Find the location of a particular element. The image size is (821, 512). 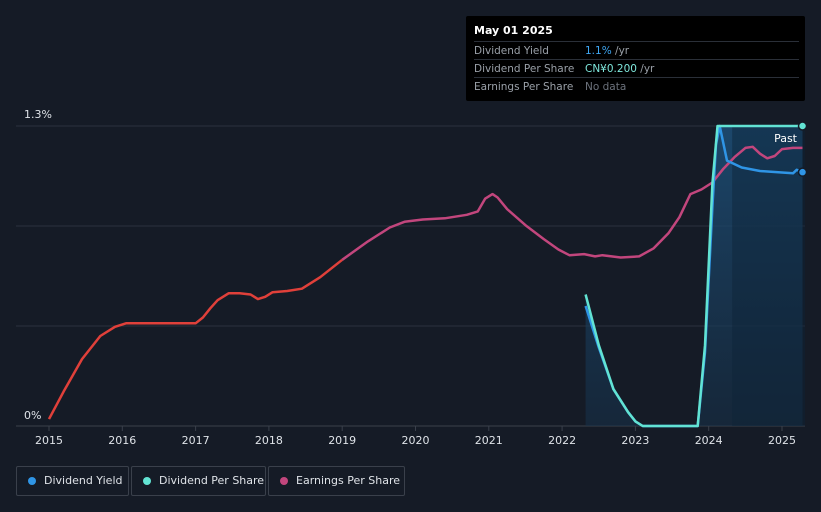

x-tick-label: 2020 is located at coordinates (416, 440).